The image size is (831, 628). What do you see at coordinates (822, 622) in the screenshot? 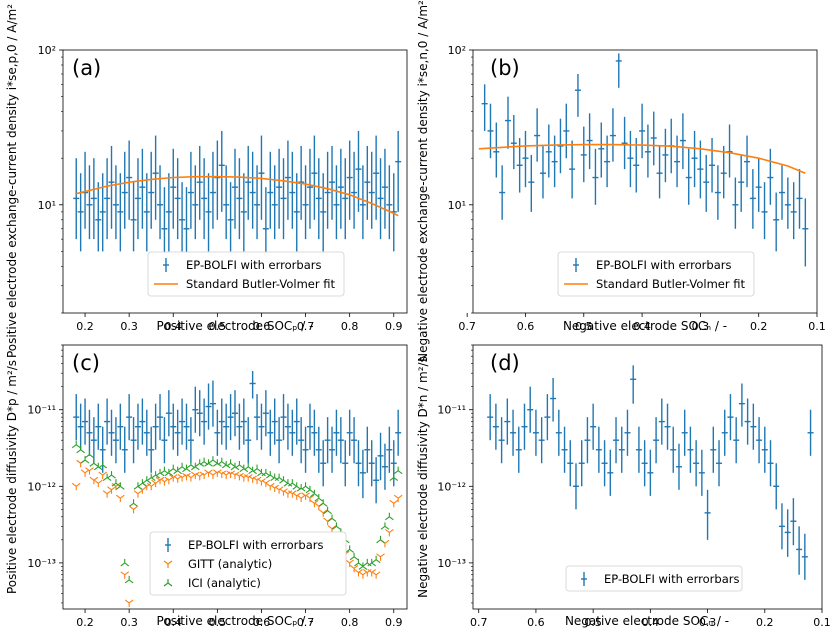
I see `x-tick-label: 0.1` at bounding box center [822, 622].